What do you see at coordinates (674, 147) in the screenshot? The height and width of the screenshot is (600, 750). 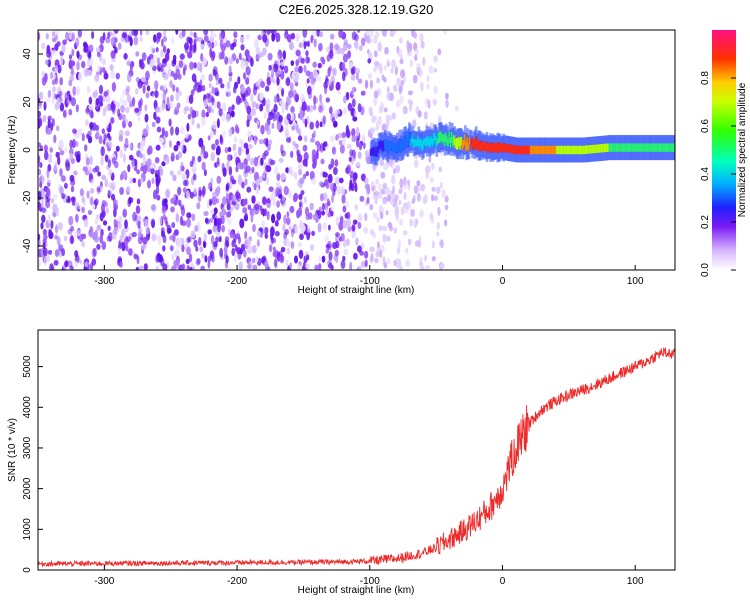 I see `signal-cell` at bounding box center [674, 147].